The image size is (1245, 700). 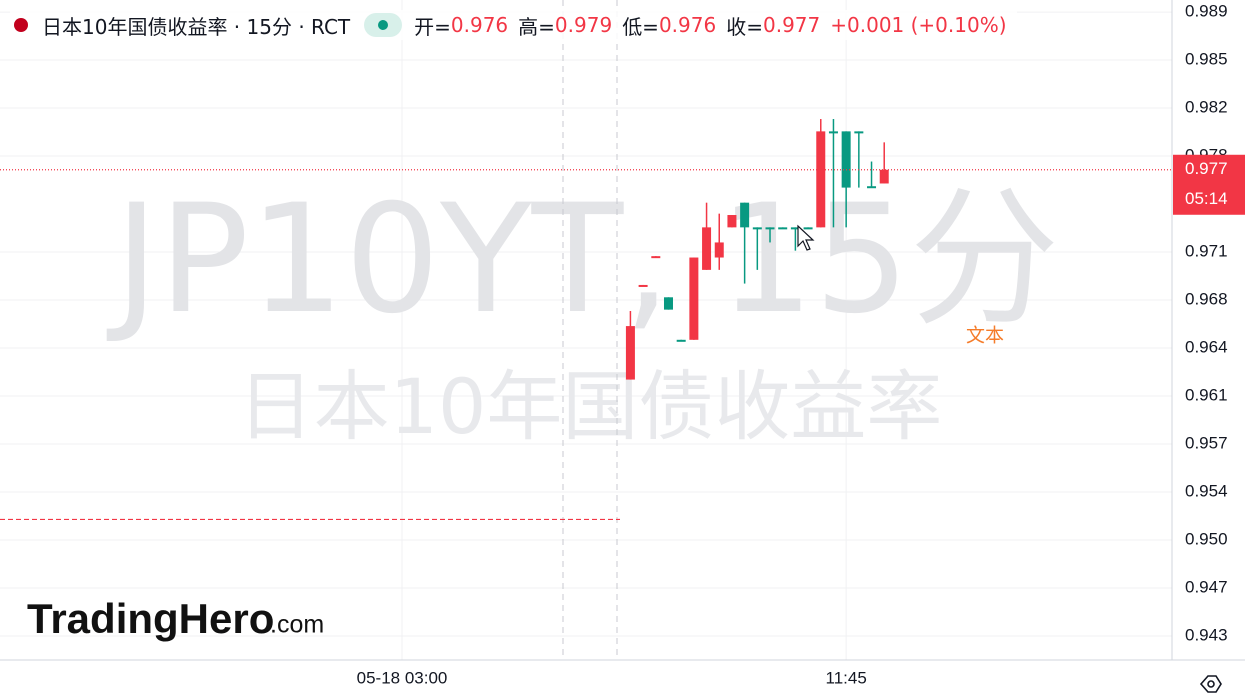 What do you see at coordinates (150, 618) in the screenshot?
I see `logo-brand: TradingHero` at bounding box center [150, 618].